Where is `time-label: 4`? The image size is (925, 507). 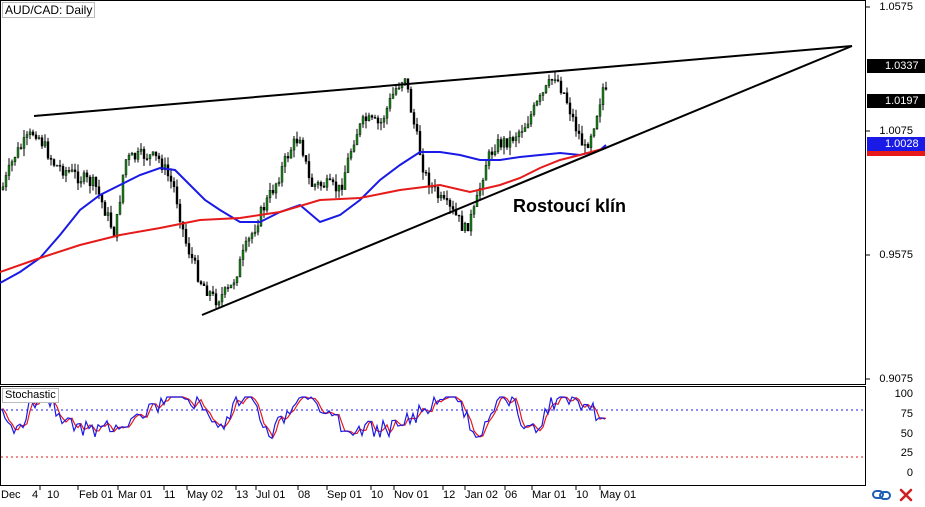 time-label: 4 is located at coordinates (35, 495).